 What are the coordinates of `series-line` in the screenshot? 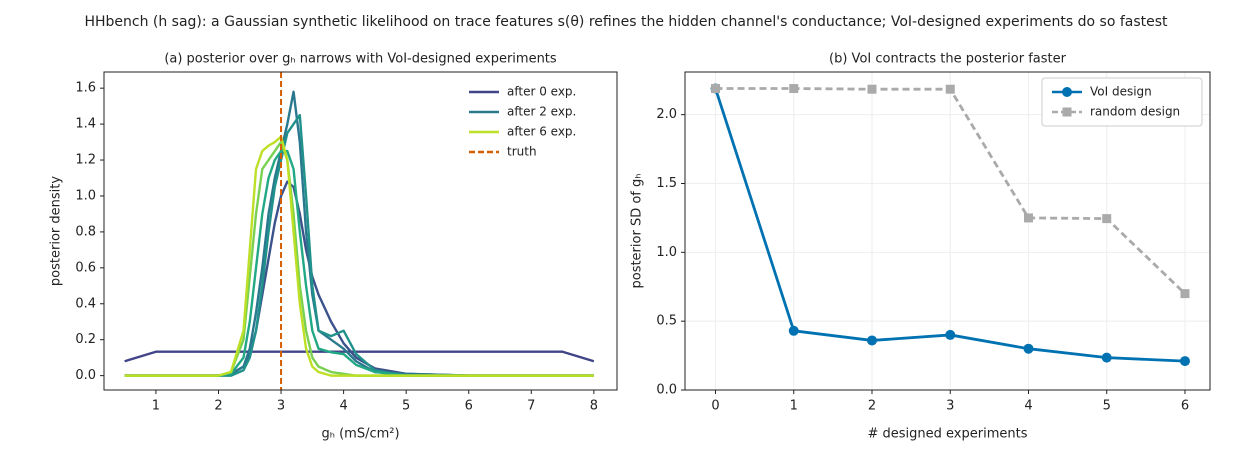 It's located at (359, 356).